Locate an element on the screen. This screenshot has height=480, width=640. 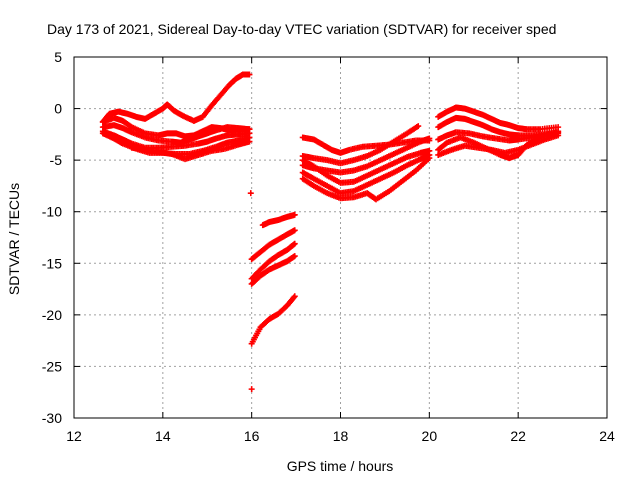
y-tick-label: -30 is located at coordinates (52, 418).